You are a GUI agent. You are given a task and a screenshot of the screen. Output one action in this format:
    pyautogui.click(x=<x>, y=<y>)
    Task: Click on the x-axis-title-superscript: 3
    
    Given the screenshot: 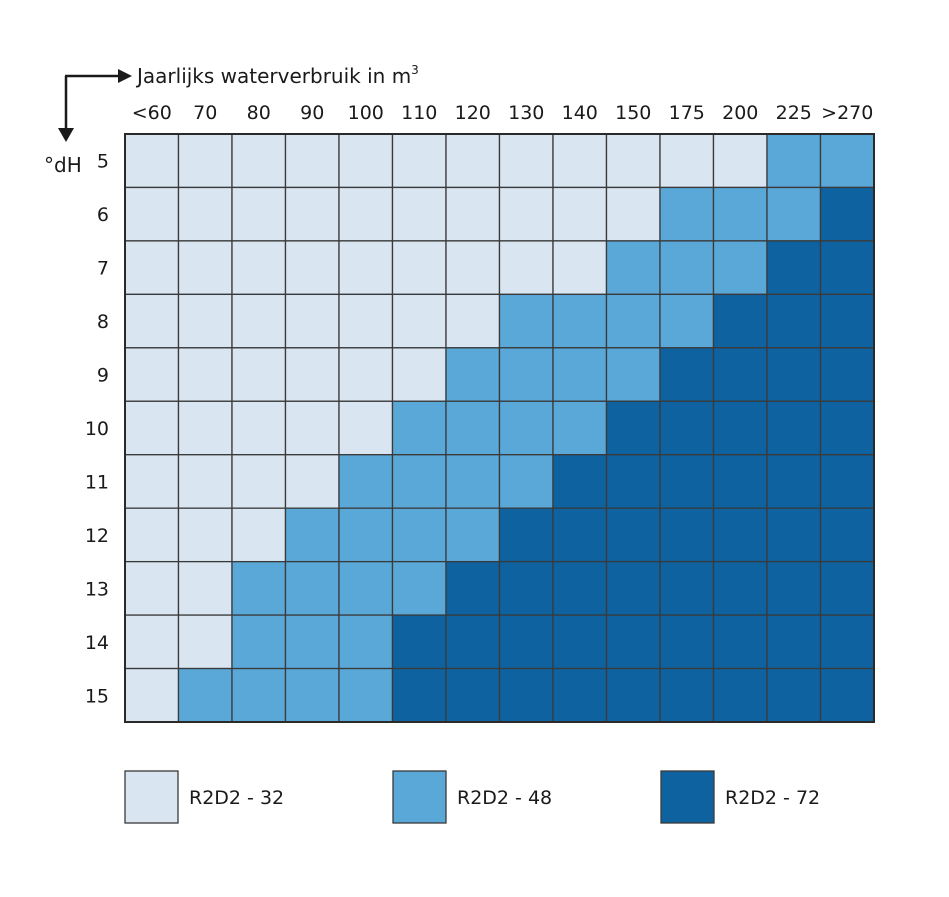 What is the action you would take?
    pyautogui.click(x=415, y=70)
    